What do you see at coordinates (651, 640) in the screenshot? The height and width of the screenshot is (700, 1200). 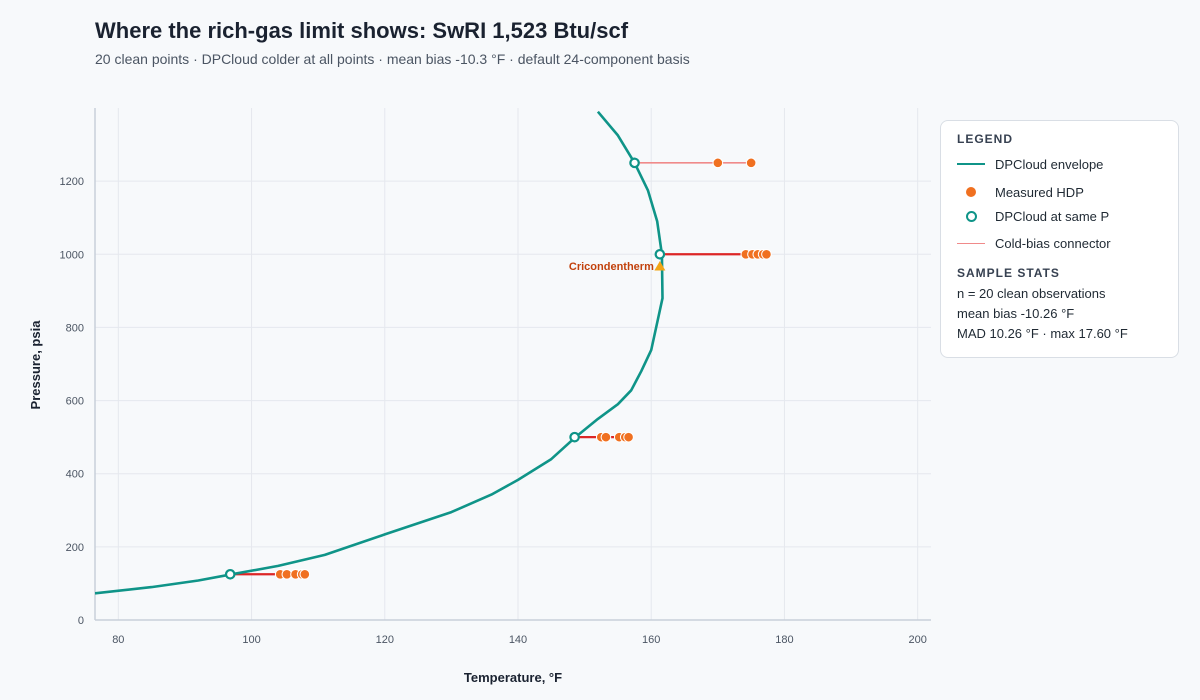 I see `x-tick-label: 160` at bounding box center [651, 640].